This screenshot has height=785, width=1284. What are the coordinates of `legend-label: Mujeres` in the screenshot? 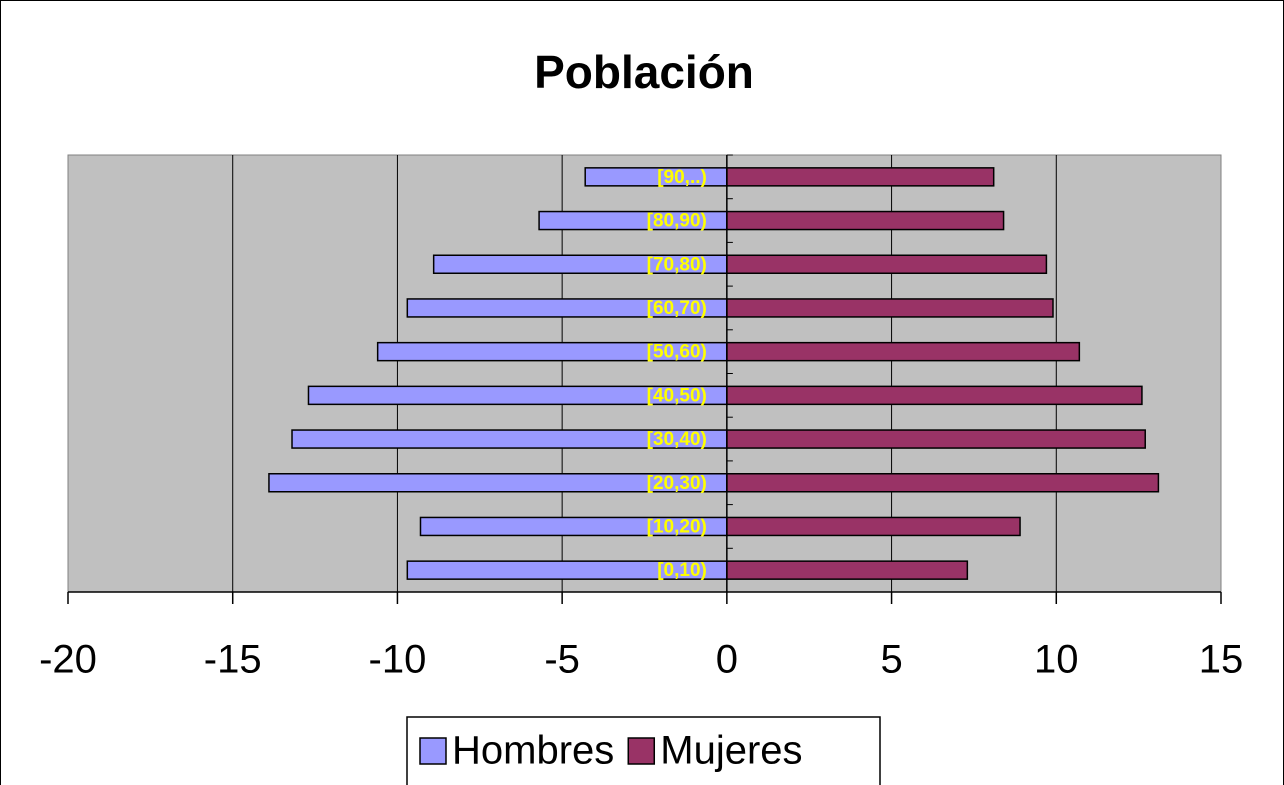 It's located at (731, 751).